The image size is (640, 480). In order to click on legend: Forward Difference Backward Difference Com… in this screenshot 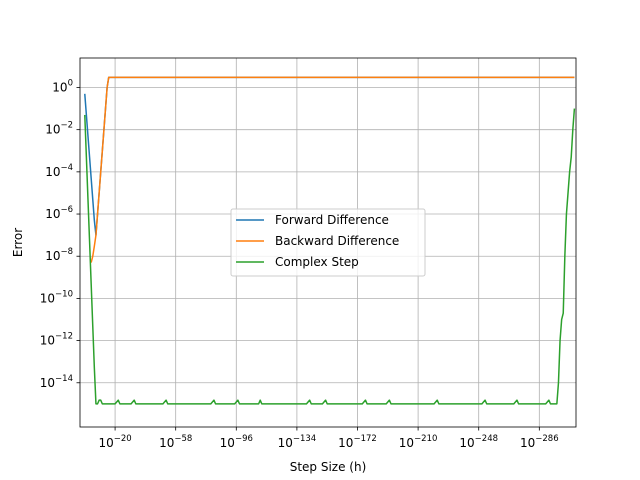, I will do `click(328, 242)`.